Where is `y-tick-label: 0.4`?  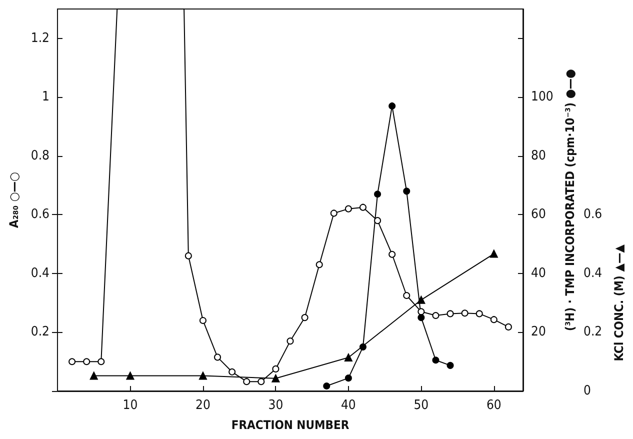
y-tick-label: 0.4 is located at coordinates (40, 273).